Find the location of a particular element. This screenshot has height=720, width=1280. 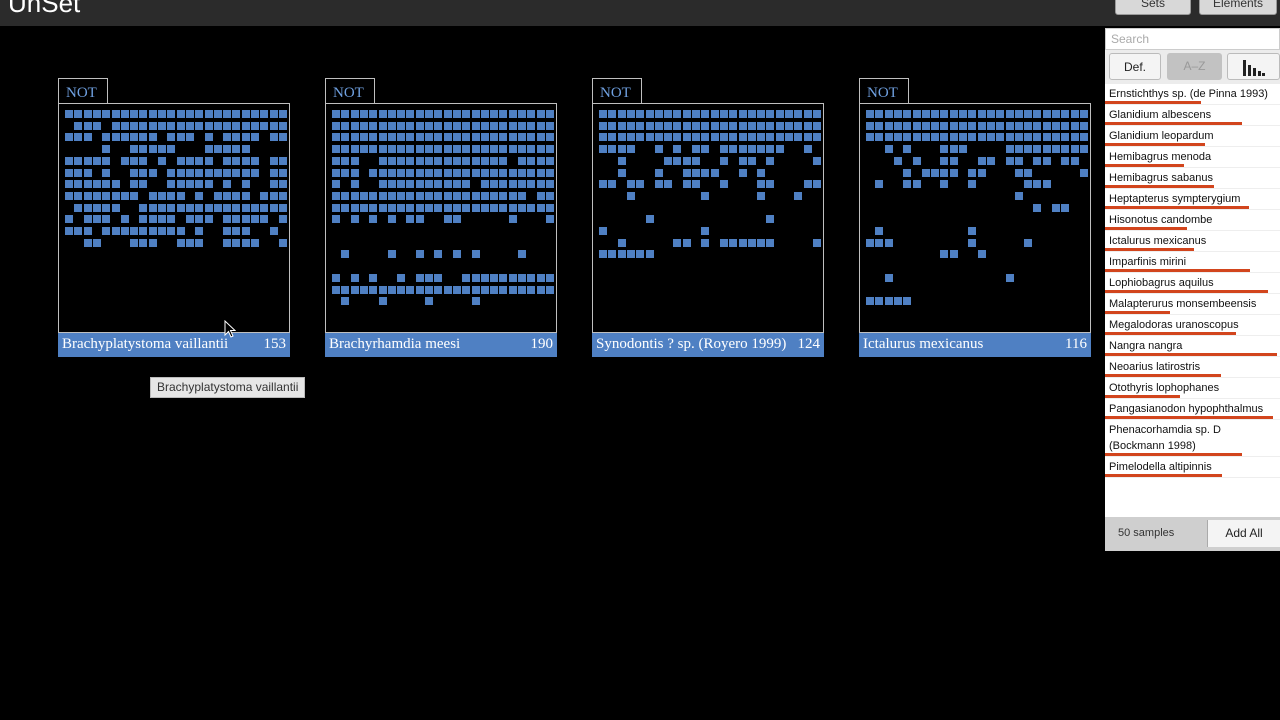

card-footer: Brachyrhamdia meesi 190 is located at coordinates (441, 345).